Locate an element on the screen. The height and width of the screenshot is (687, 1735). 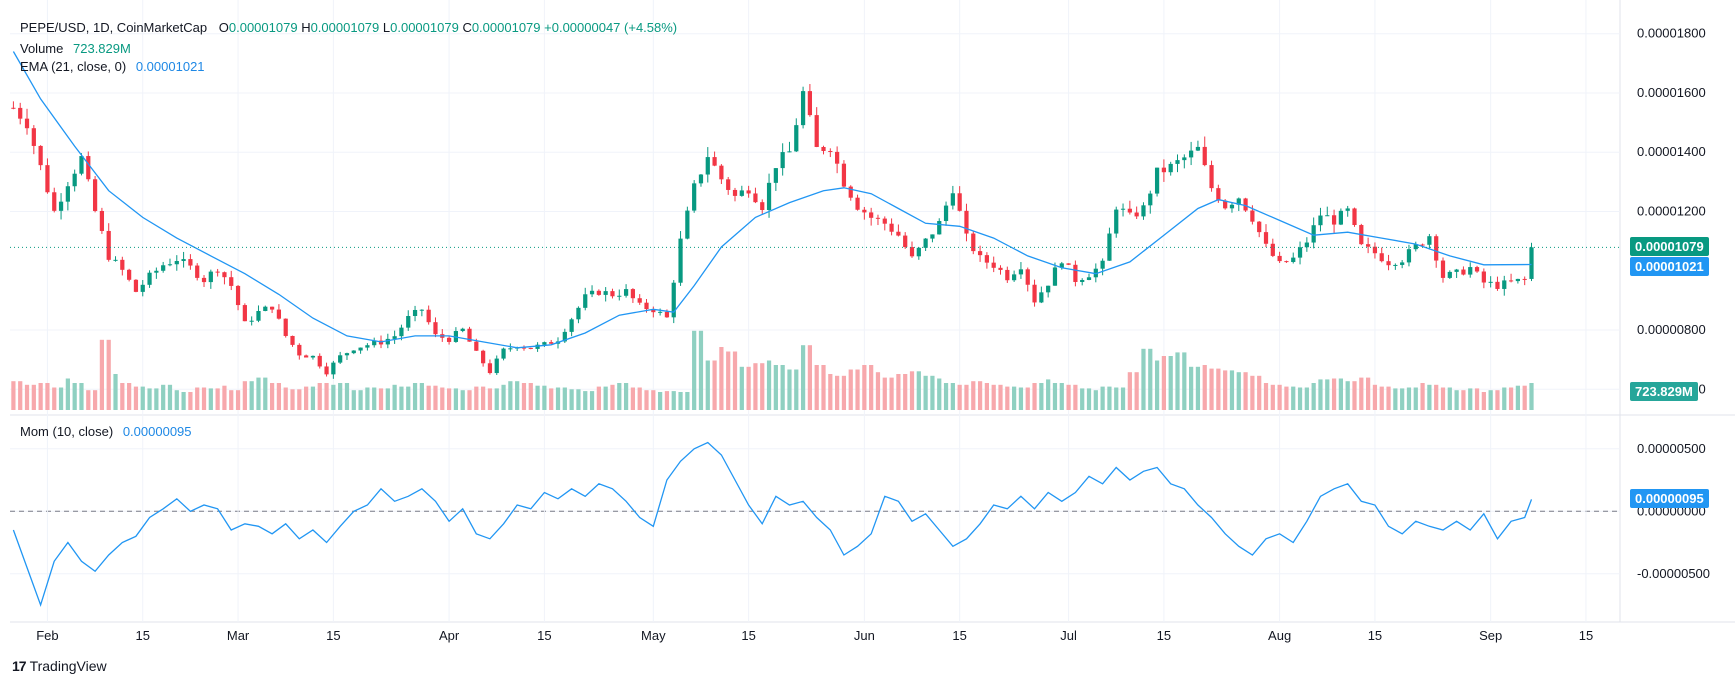
tradingview-brand: 17 TradingView is located at coordinates (59, 666).